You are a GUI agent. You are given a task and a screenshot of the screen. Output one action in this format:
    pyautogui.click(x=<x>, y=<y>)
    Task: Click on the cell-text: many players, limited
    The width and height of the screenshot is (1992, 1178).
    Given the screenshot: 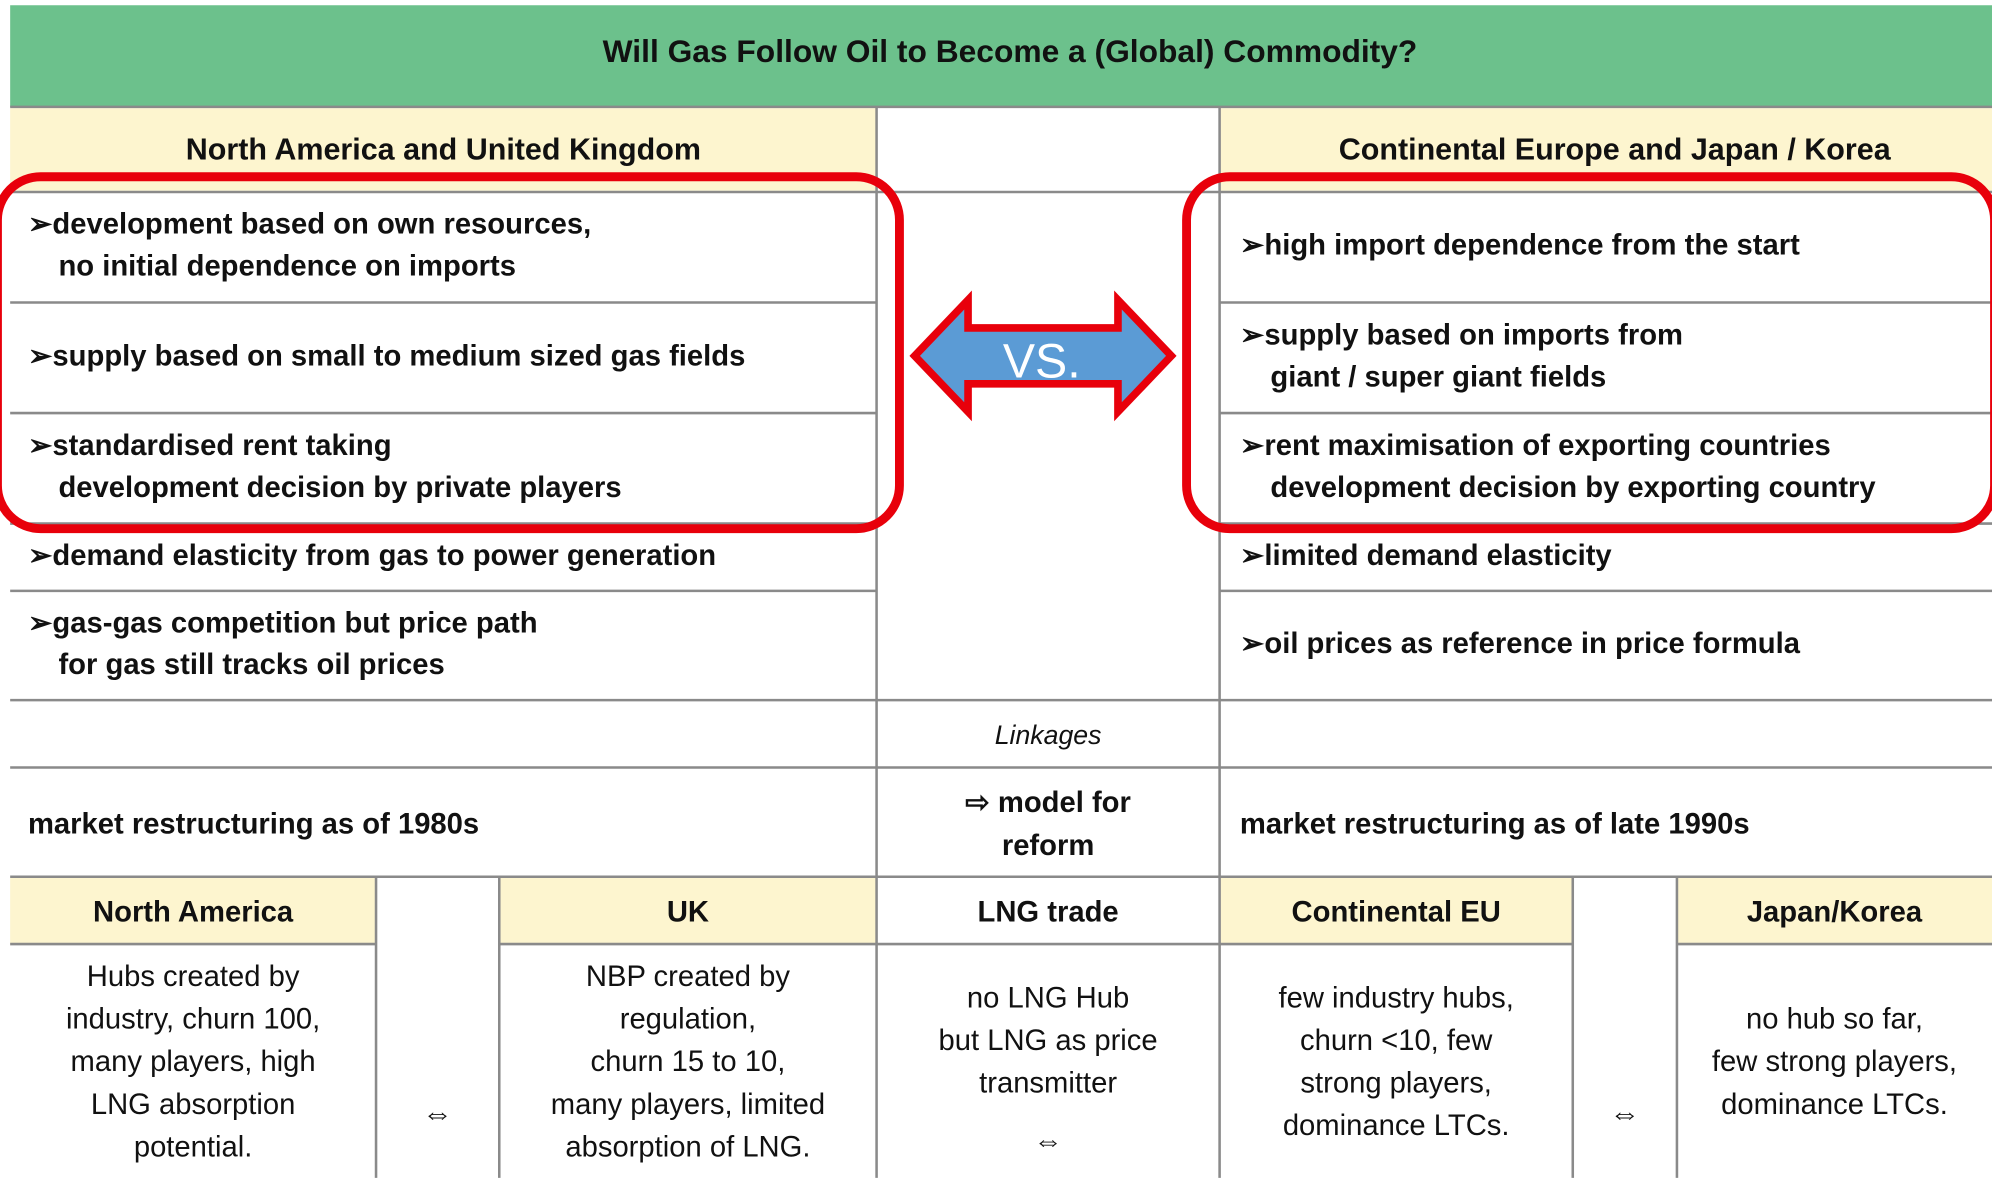 What is the action you would take?
    pyautogui.click(x=688, y=1105)
    